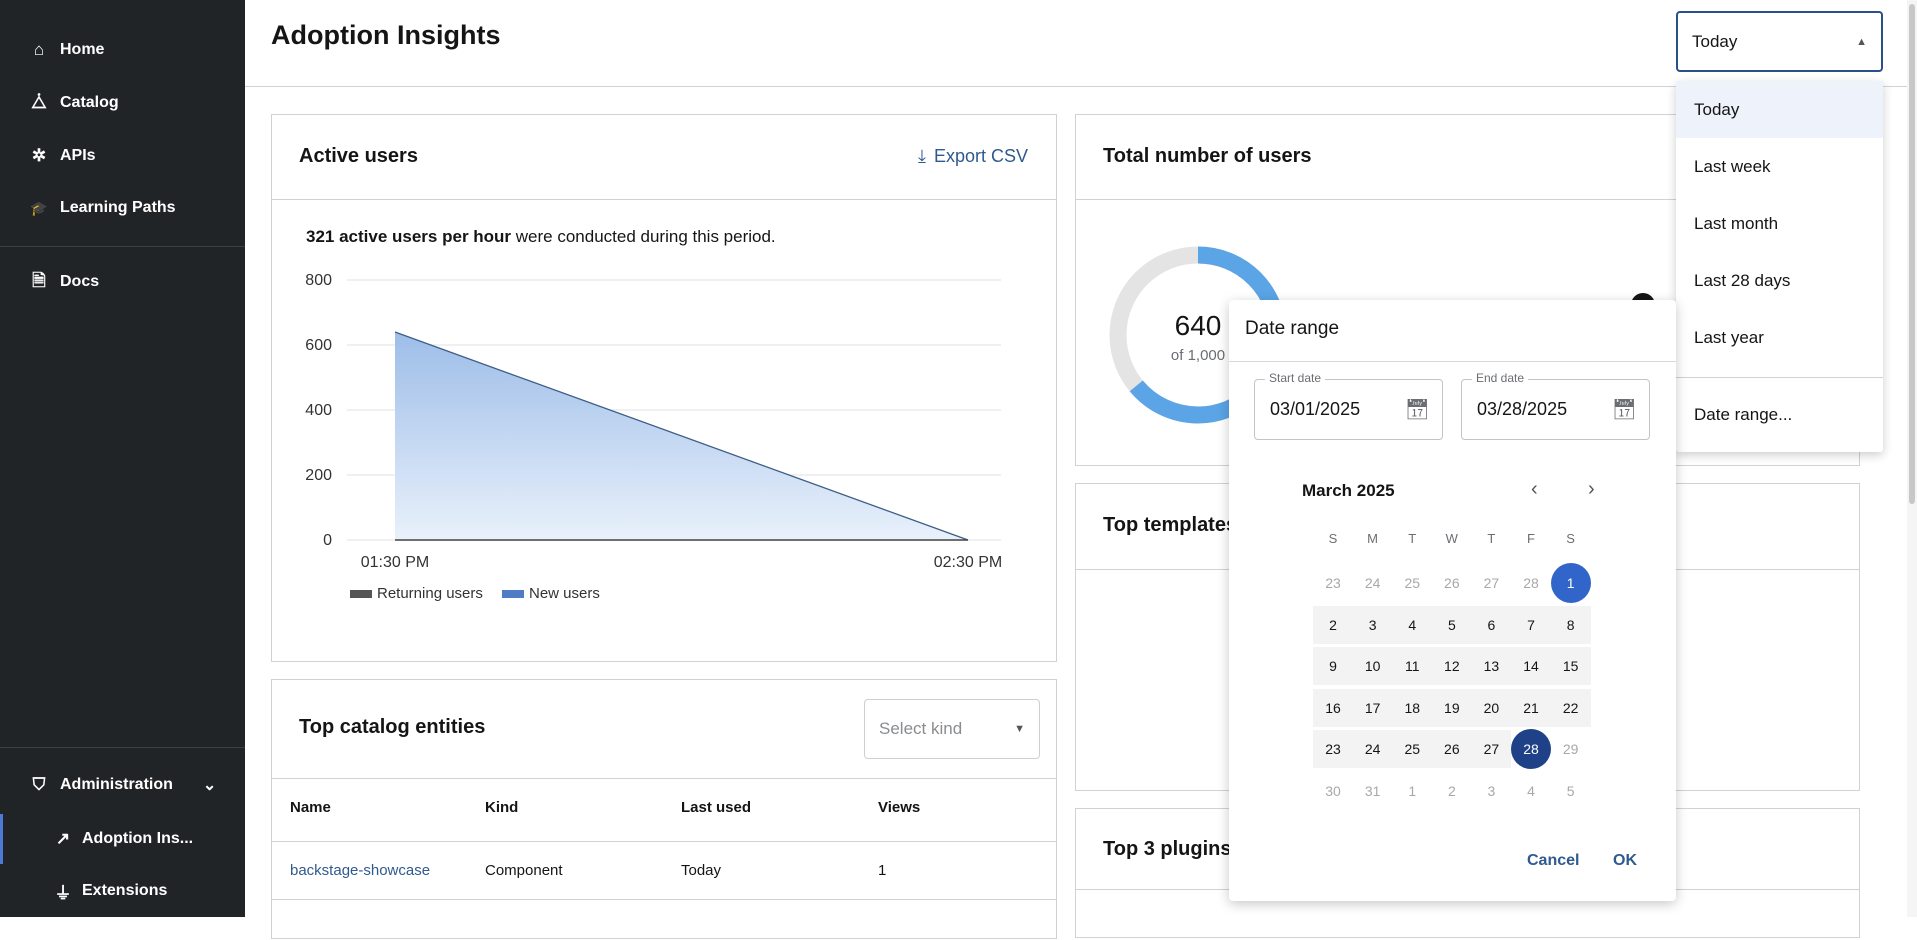 Image resolution: width=1917 pixels, height=940 pixels. I want to click on calendar-day: 21, so click(1531, 707).